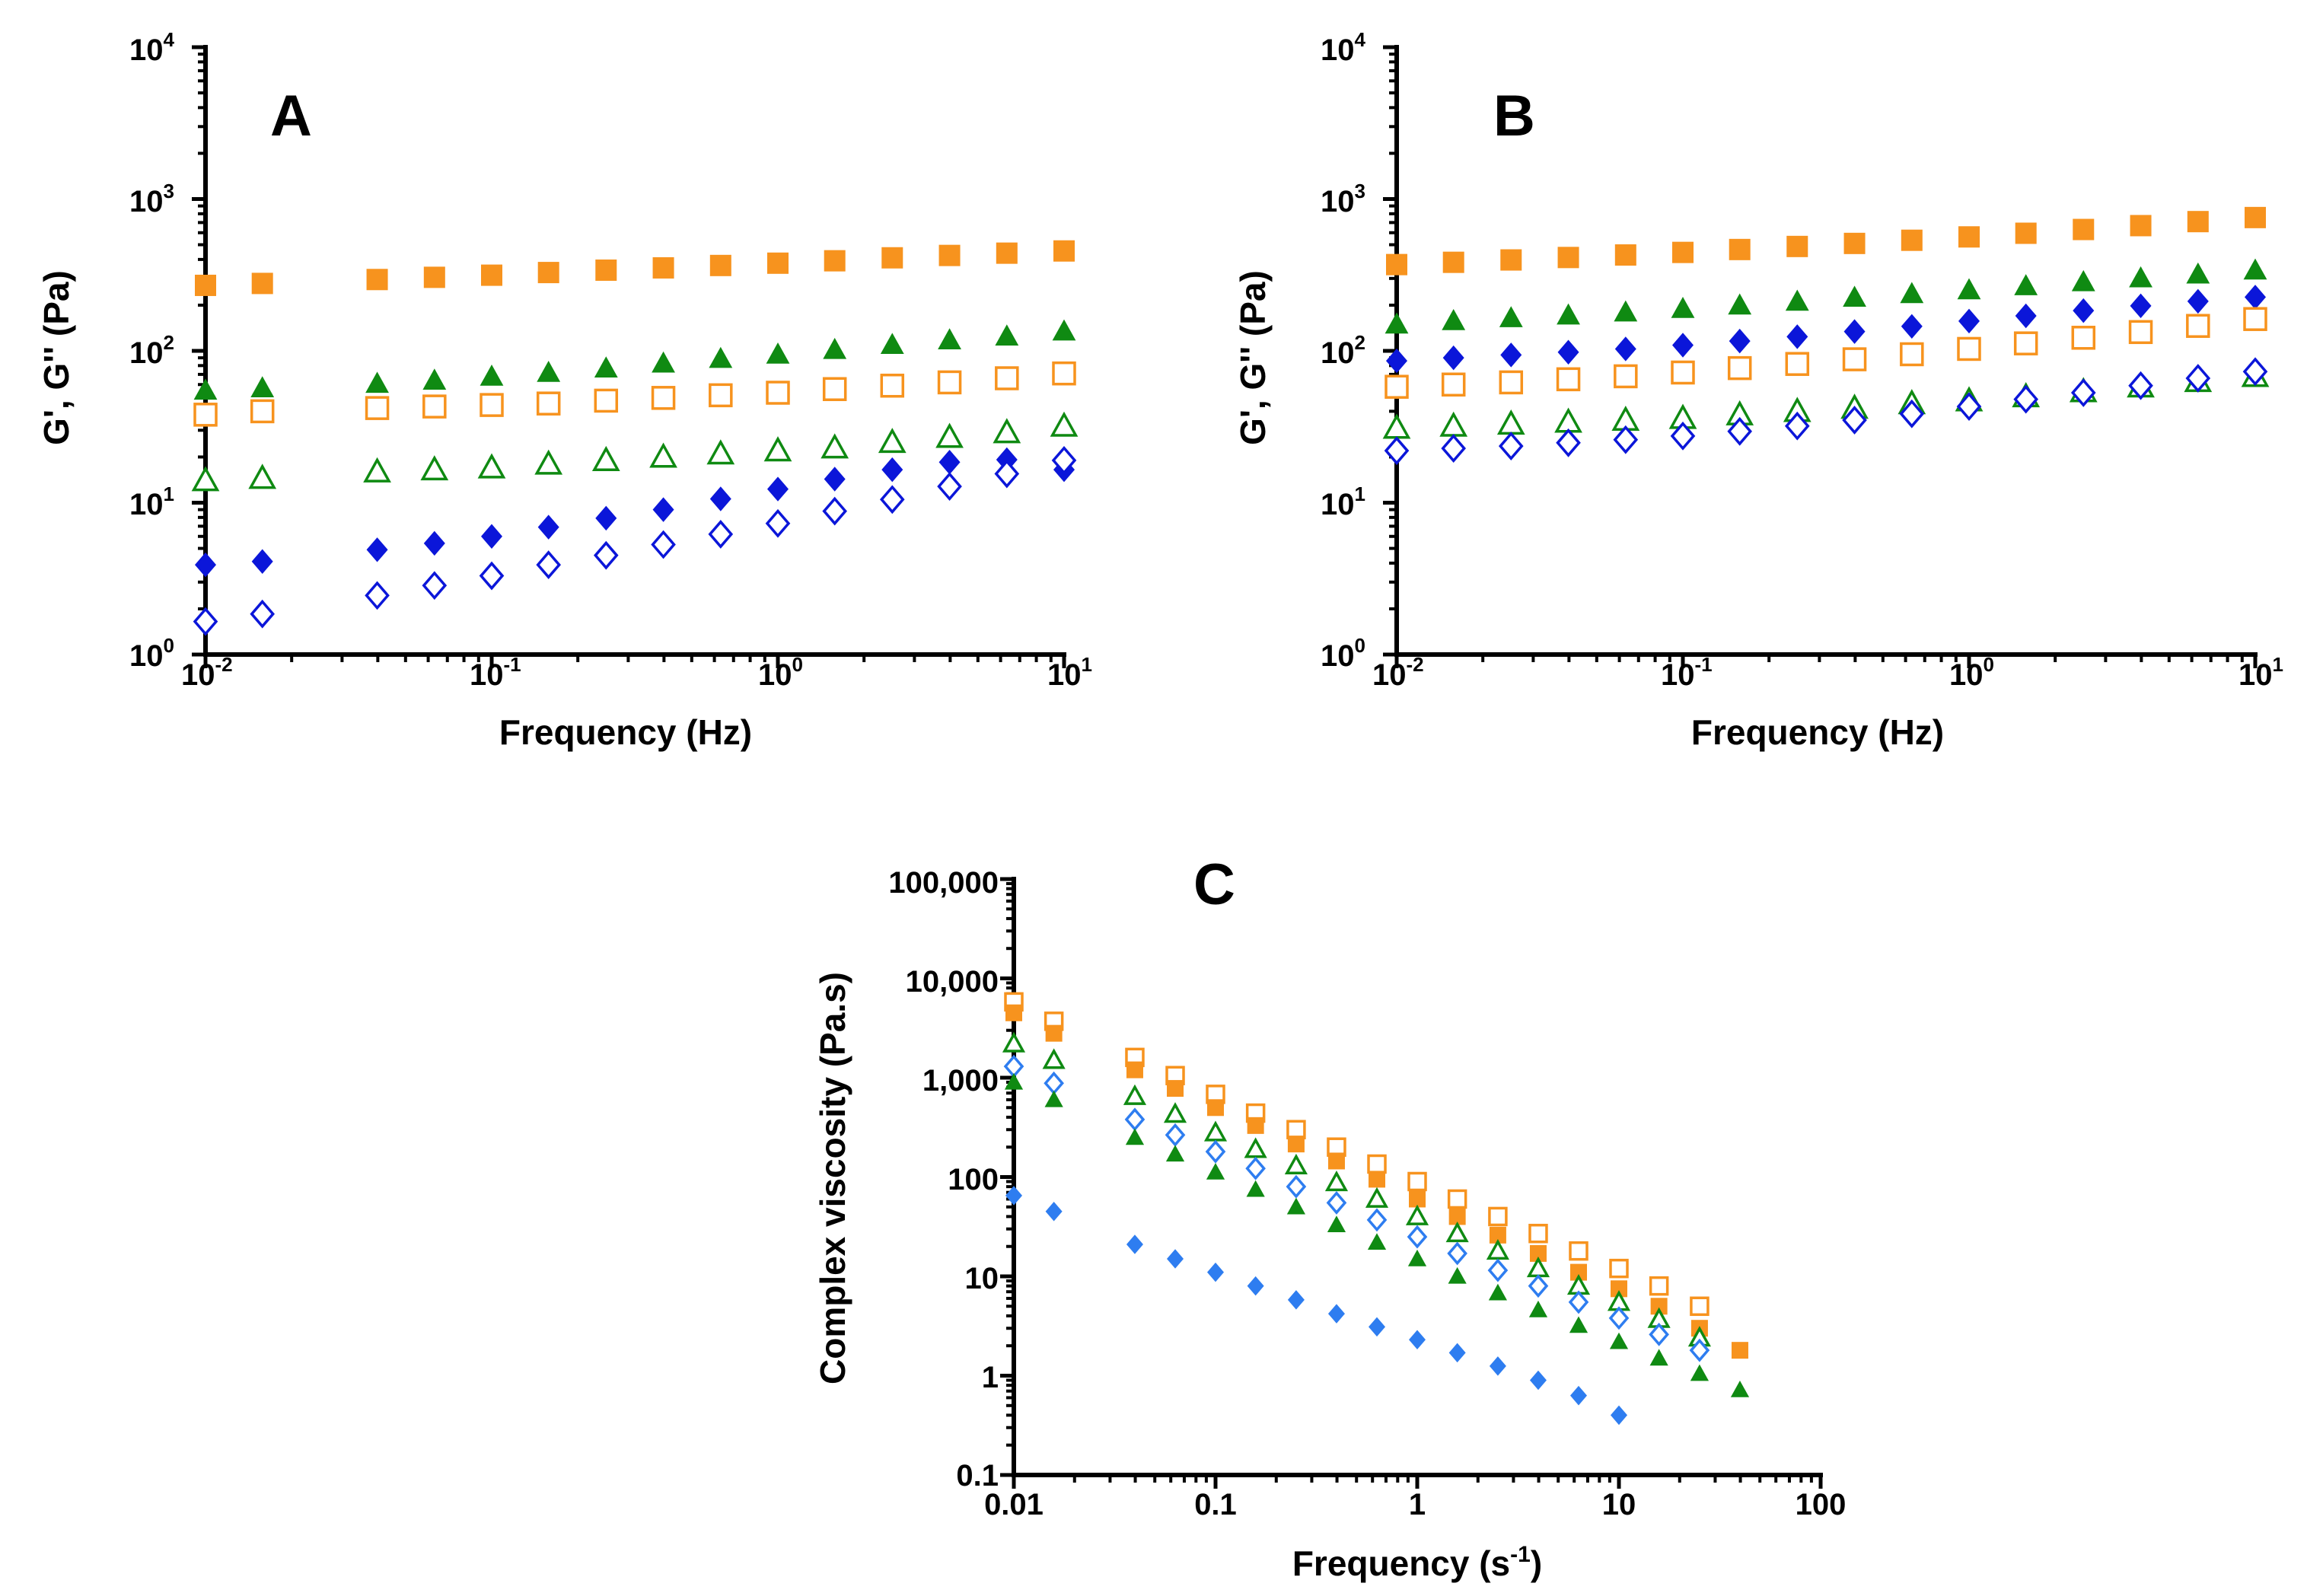 This screenshot has width=2307, height=1596. I want to click on panel-a-label: A, so click(291, 116).